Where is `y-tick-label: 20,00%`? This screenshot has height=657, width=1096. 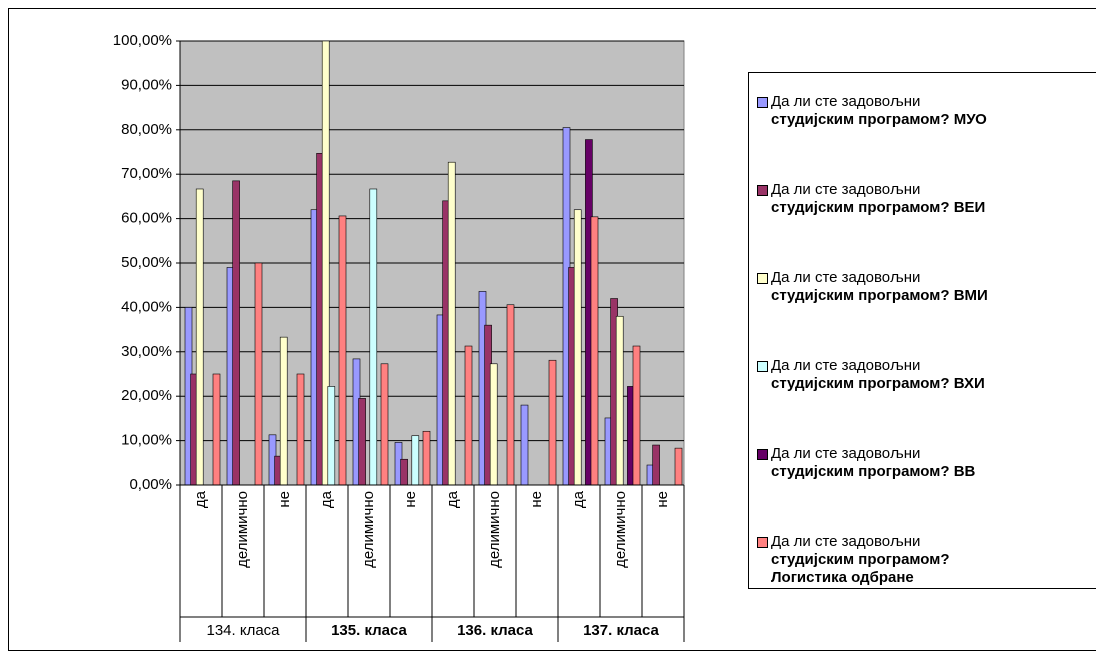
y-tick-label: 20,00% is located at coordinates (146, 395).